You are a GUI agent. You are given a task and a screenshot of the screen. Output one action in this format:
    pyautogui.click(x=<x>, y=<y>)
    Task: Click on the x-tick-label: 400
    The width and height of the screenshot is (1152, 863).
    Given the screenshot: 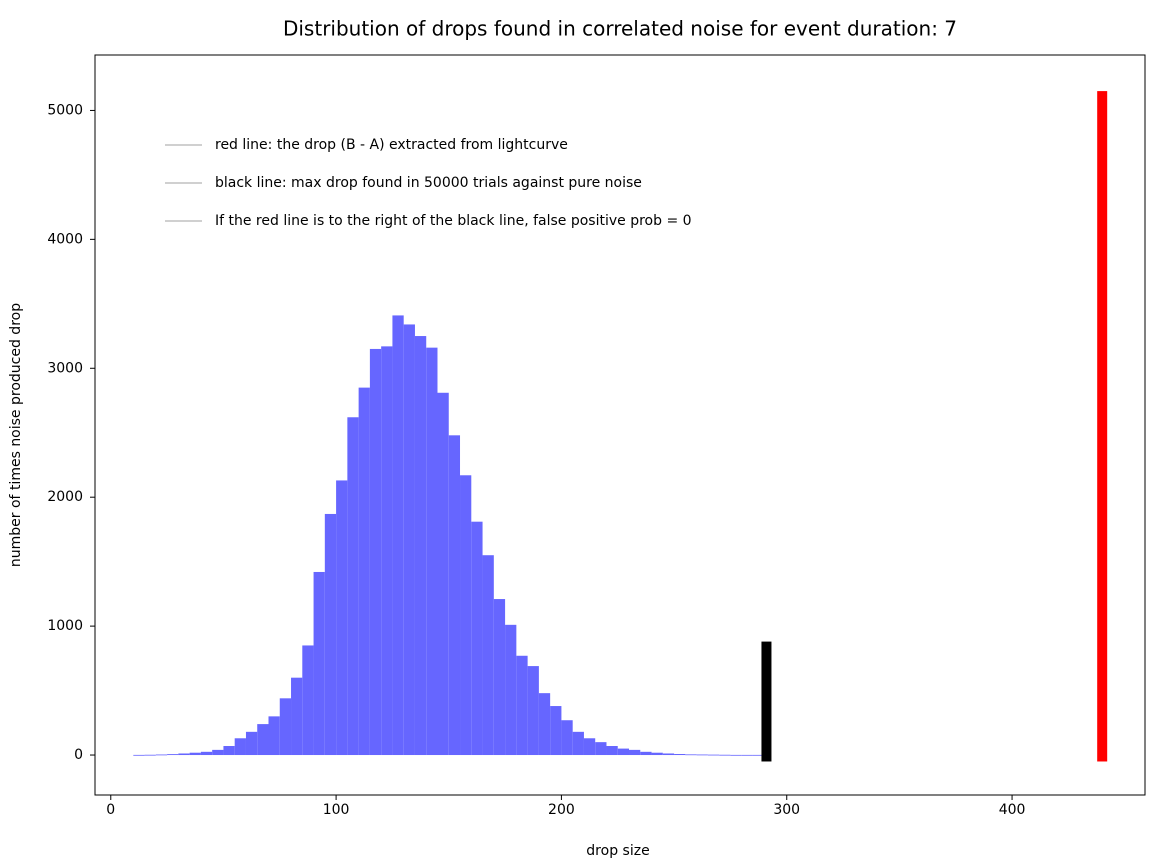 What is the action you would take?
    pyautogui.click(x=1012, y=810)
    